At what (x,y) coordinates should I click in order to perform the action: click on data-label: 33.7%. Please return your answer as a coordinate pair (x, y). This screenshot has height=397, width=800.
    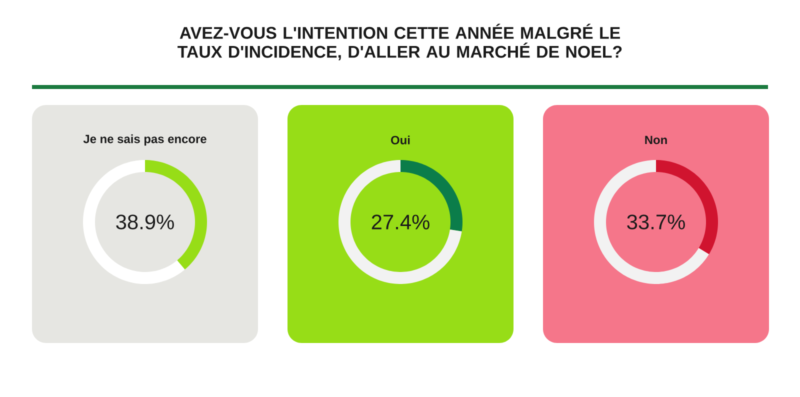
    Looking at the image, I should click on (656, 222).